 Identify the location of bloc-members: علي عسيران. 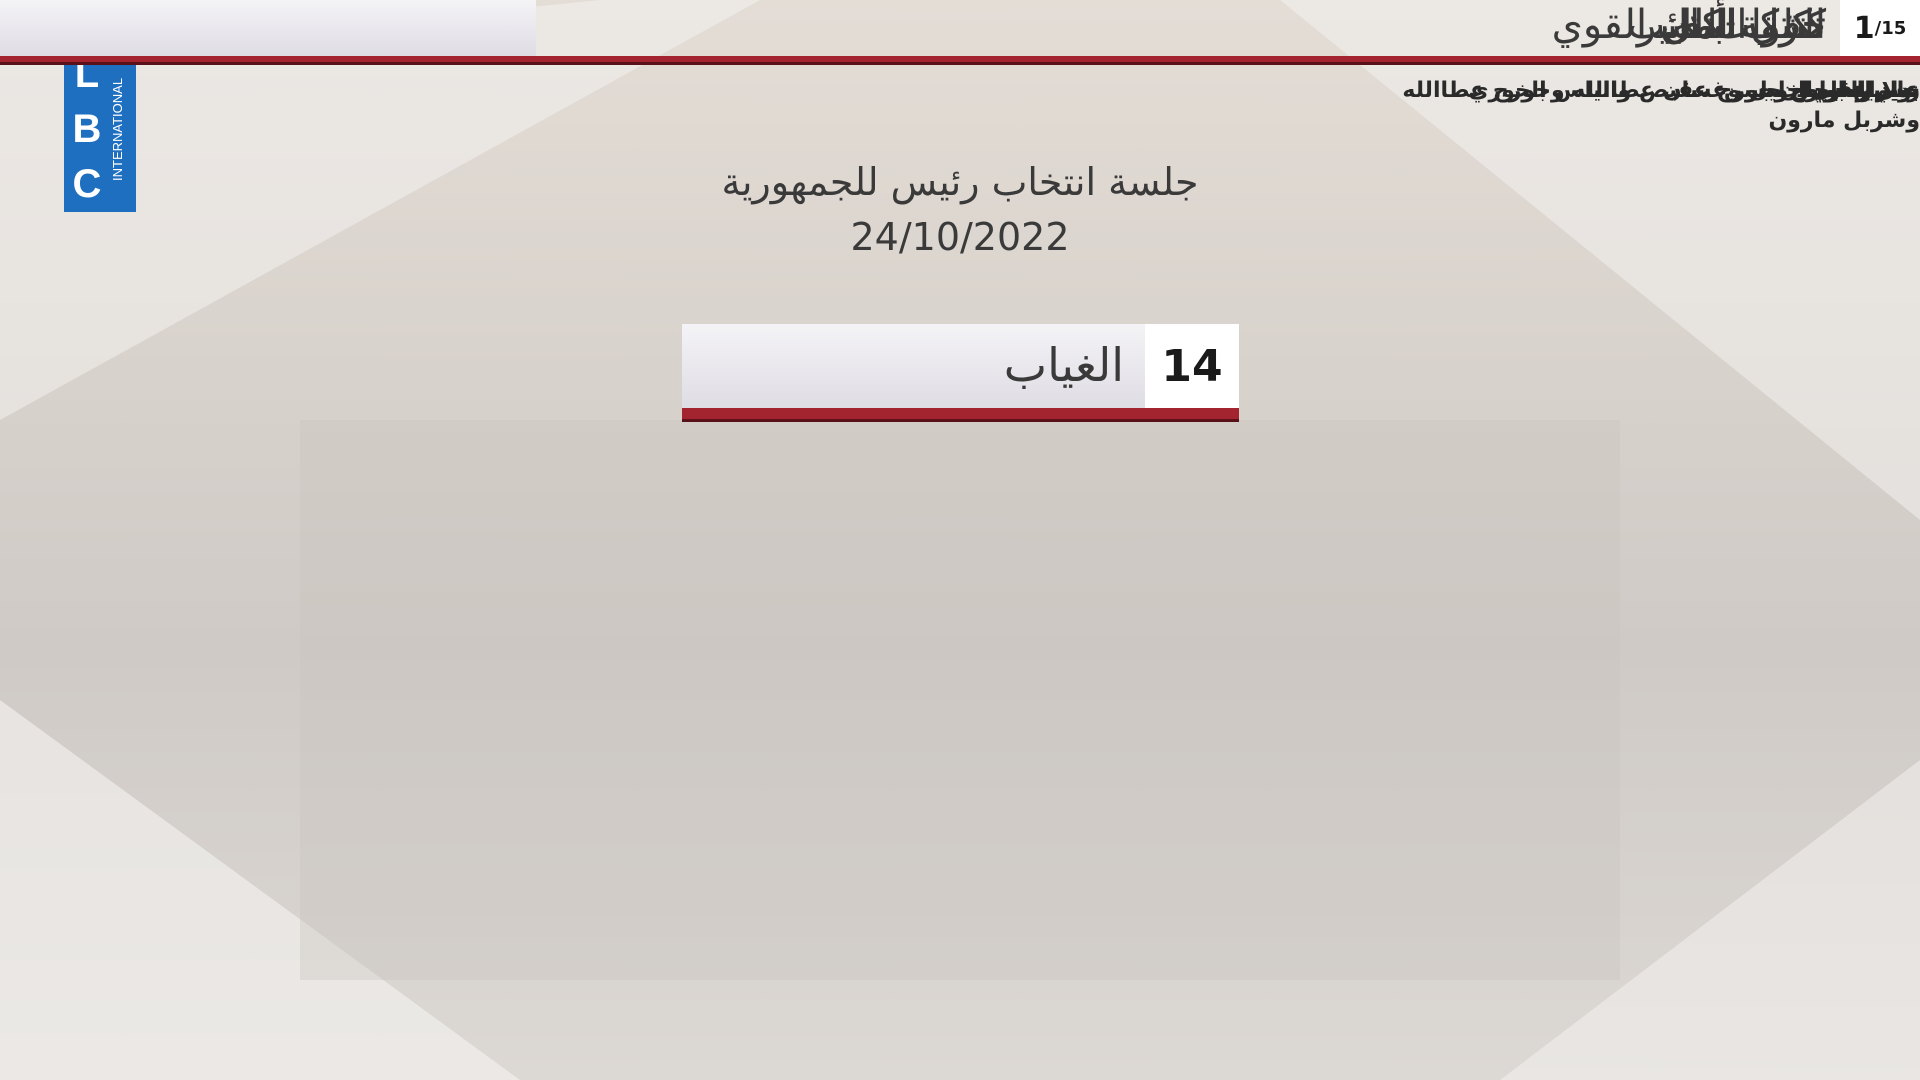
(1849, 90).